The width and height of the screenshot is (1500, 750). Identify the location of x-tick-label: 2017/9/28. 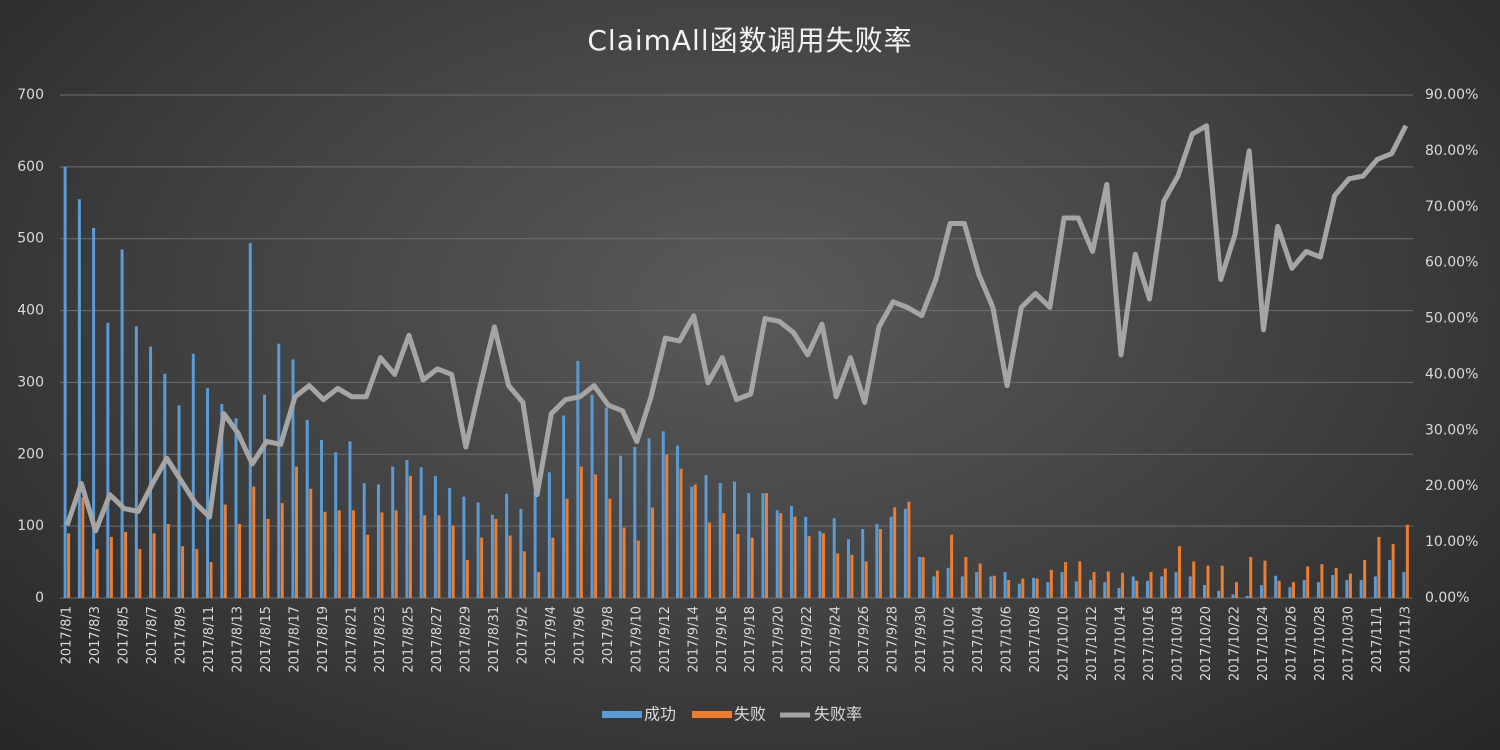
(893, 639).